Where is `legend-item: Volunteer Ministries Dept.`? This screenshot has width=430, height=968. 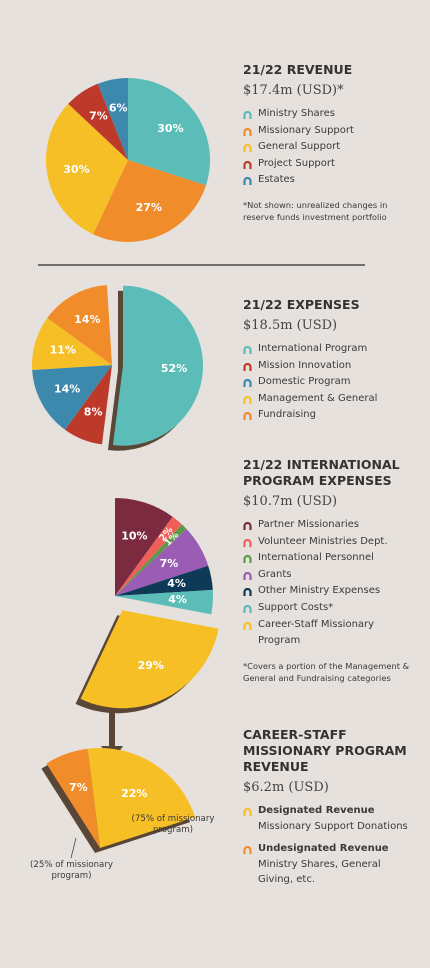 legend-item: Volunteer Ministries Dept. is located at coordinates (329, 542).